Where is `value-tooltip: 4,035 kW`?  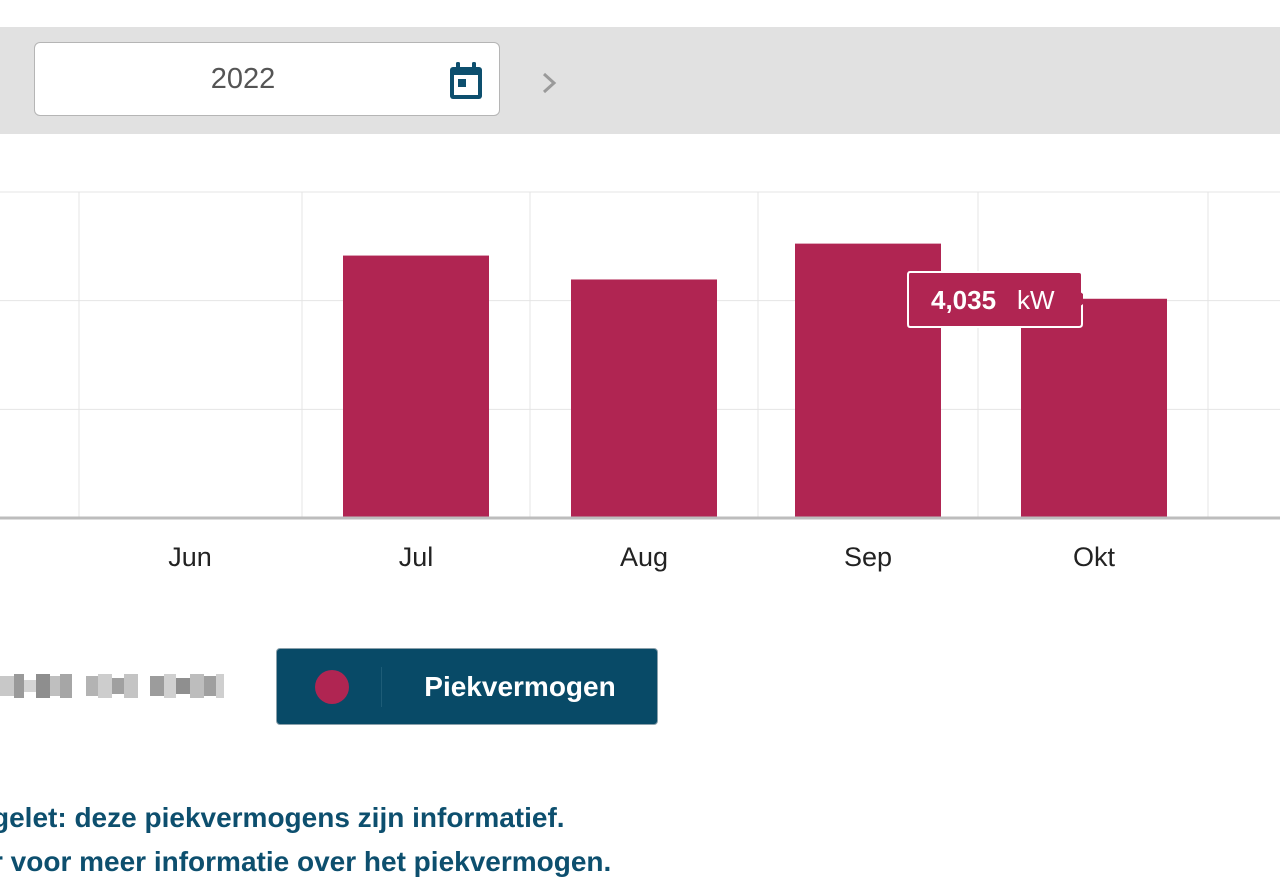
value-tooltip: 4,035 kW is located at coordinates (995, 299).